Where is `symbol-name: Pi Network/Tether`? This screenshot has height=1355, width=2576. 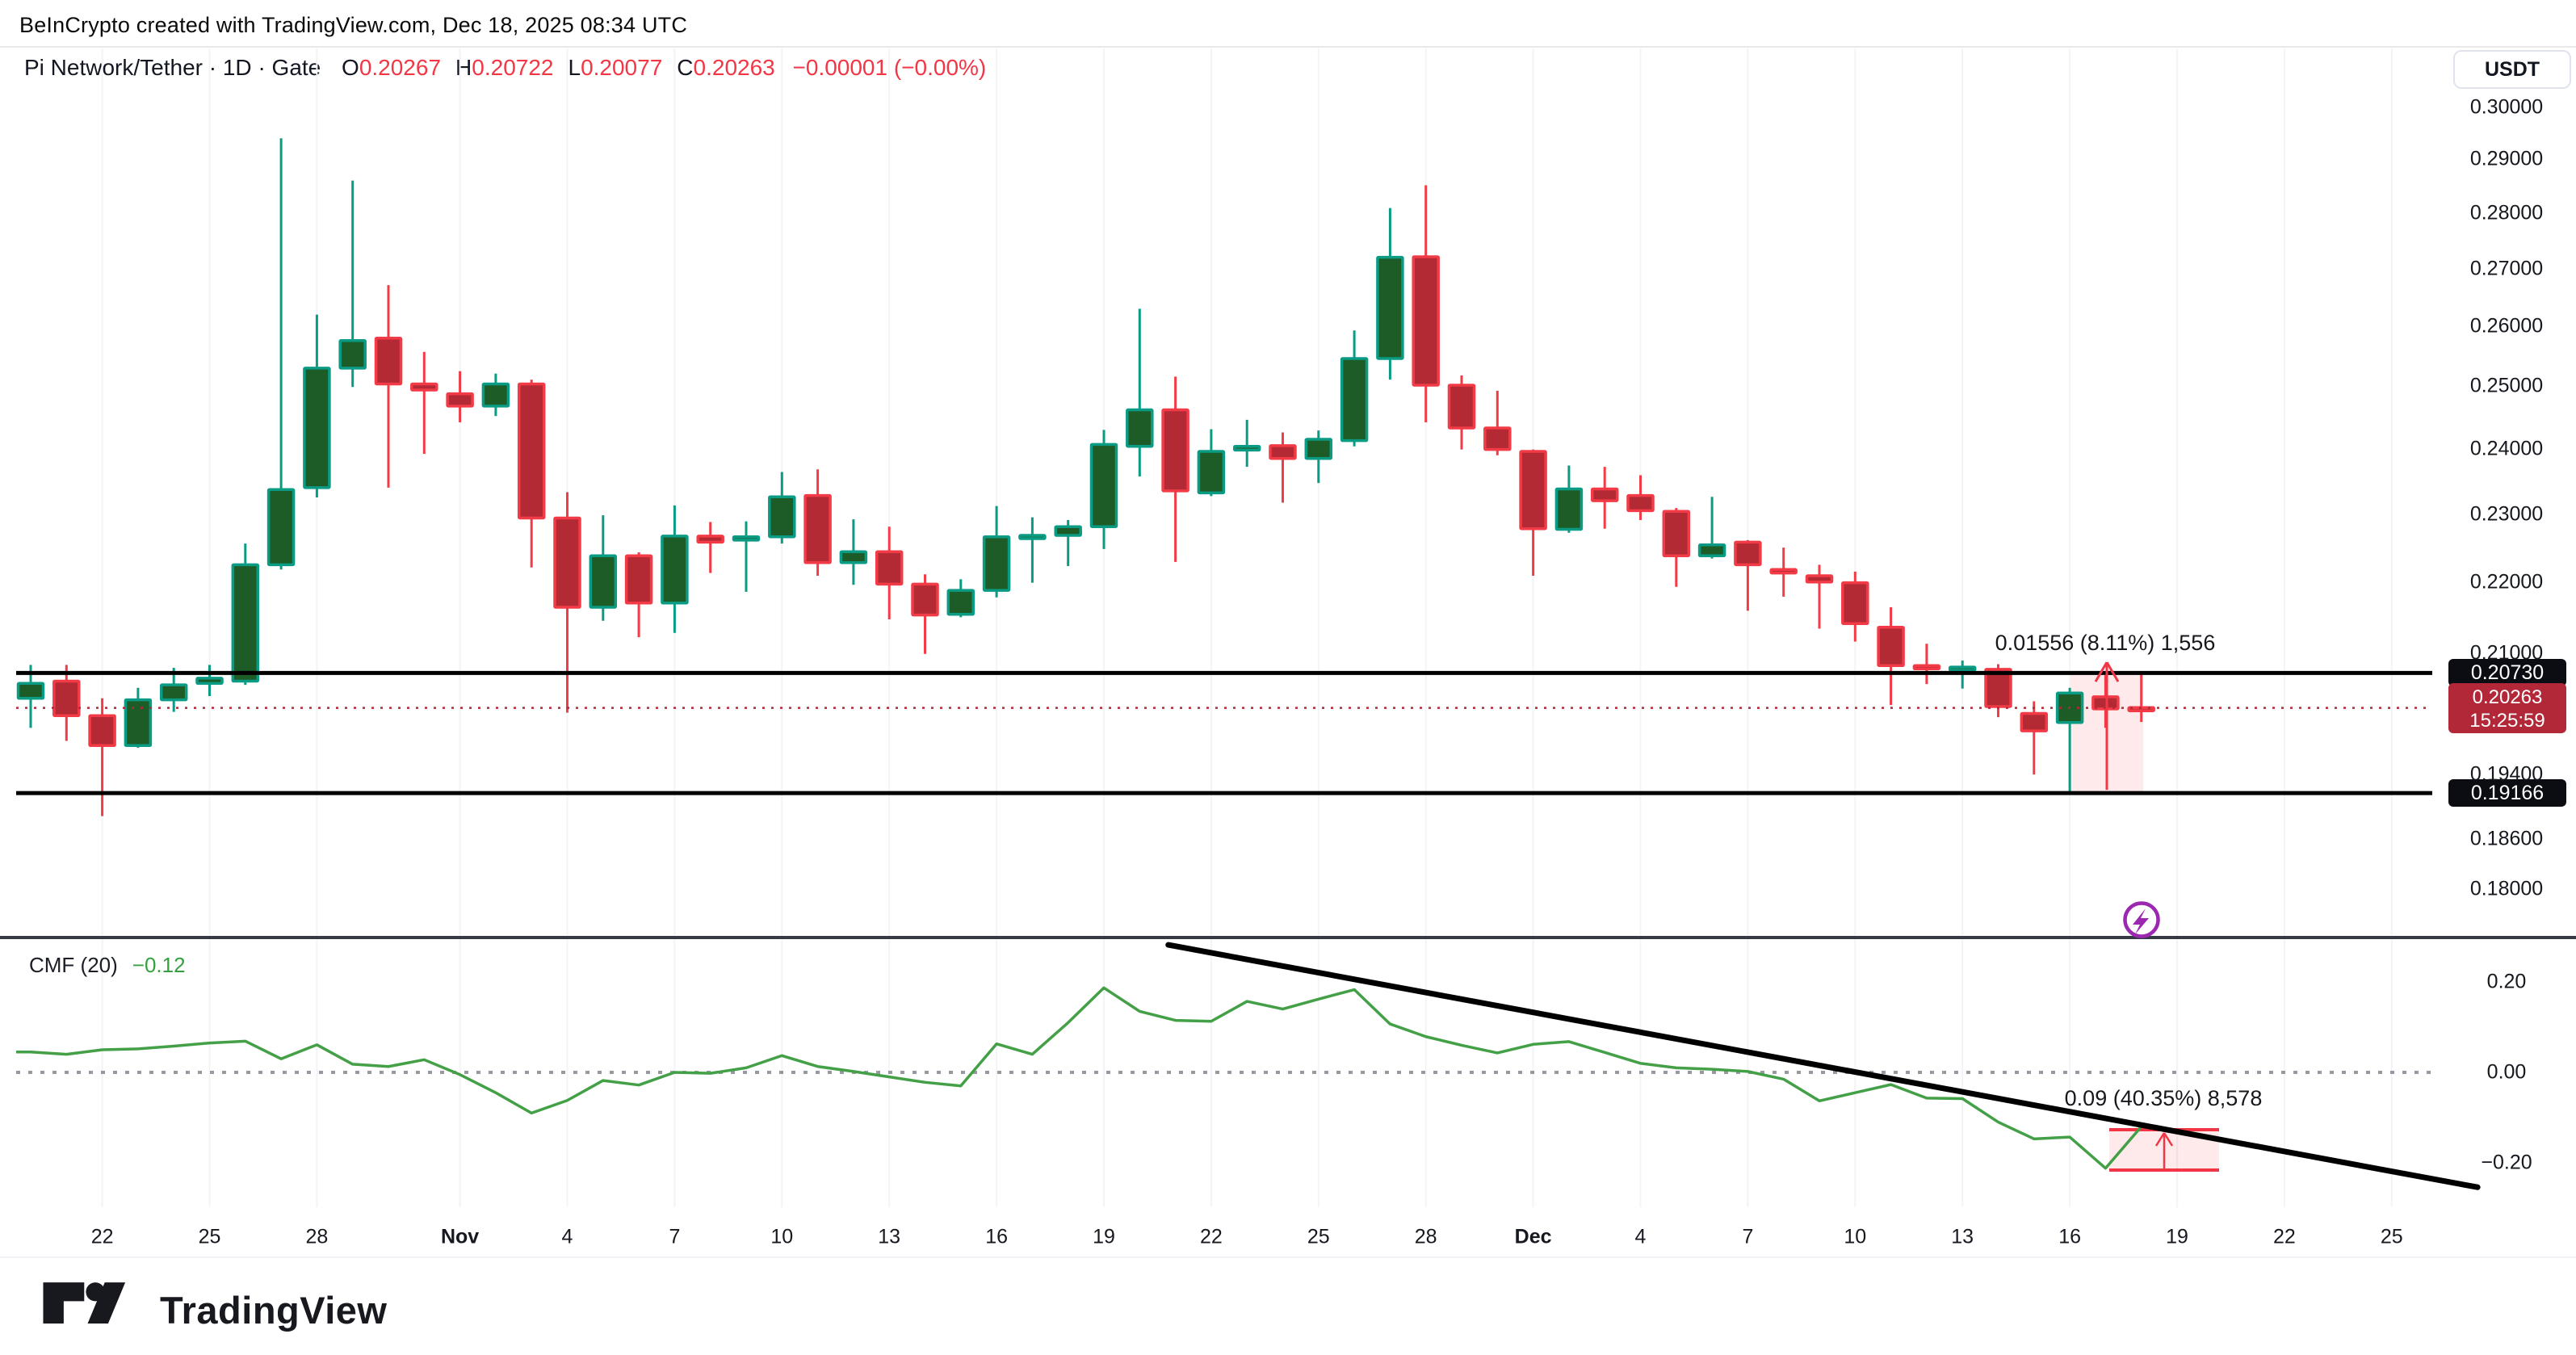
symbol-name: Pi Network/Tether is located at coordinates (114, 68).